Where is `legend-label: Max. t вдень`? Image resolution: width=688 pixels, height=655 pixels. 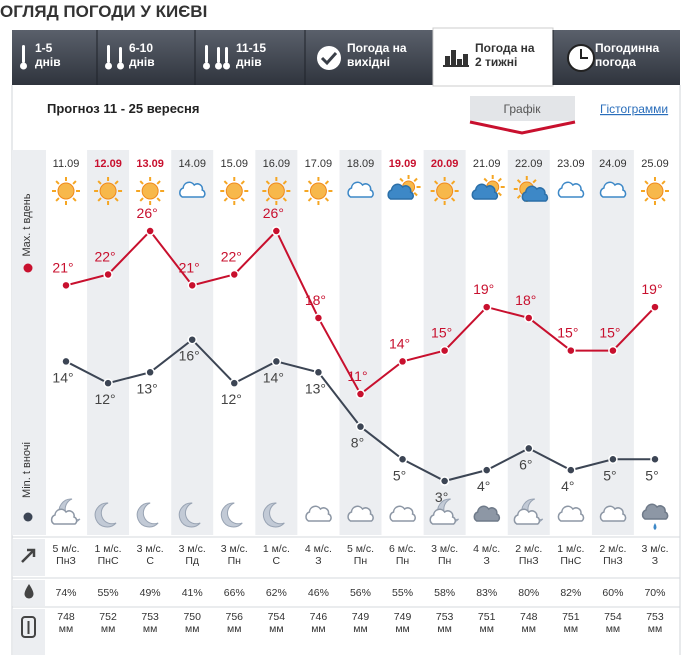
legend-label: Max. t вдень is located at coordinates (27, 224).